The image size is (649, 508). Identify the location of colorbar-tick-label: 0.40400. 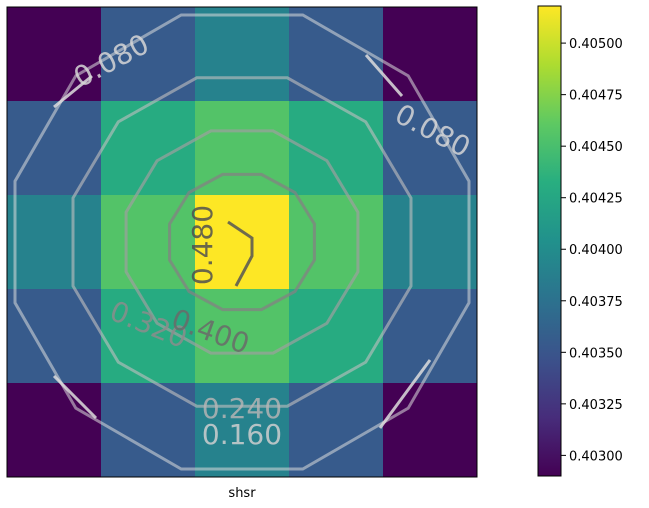
(596, 250).